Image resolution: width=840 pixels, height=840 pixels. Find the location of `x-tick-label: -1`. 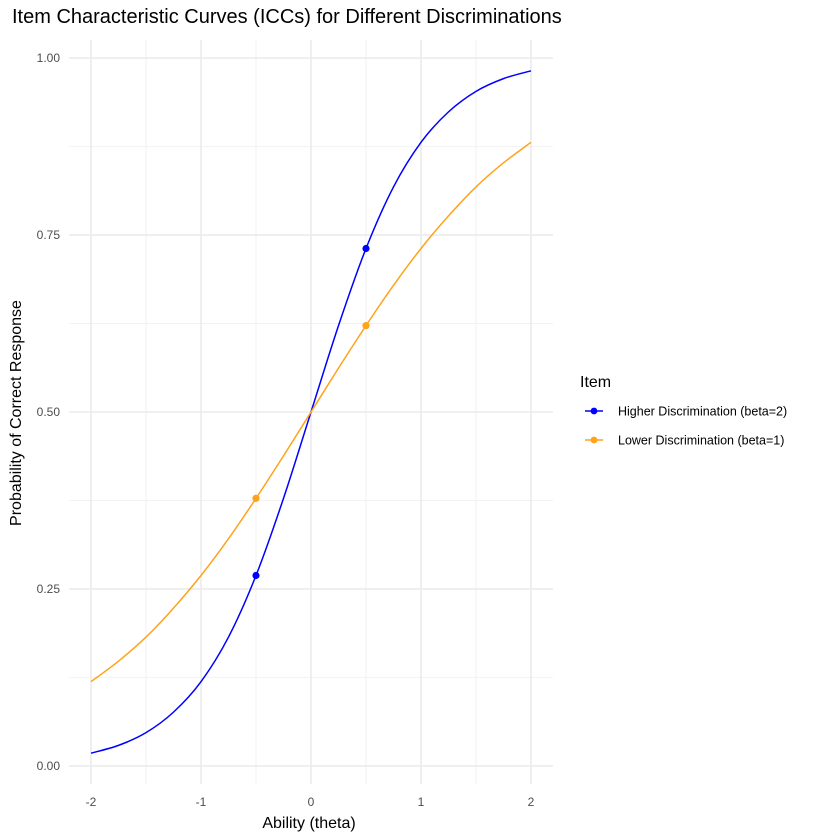

x-tick-label: -1 is located at coordinates (201, 802).